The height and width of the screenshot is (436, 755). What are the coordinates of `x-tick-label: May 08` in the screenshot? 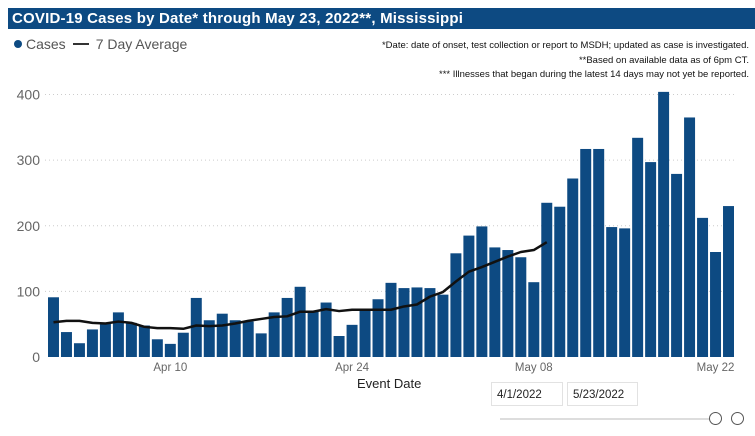 It's located at (534, 368).